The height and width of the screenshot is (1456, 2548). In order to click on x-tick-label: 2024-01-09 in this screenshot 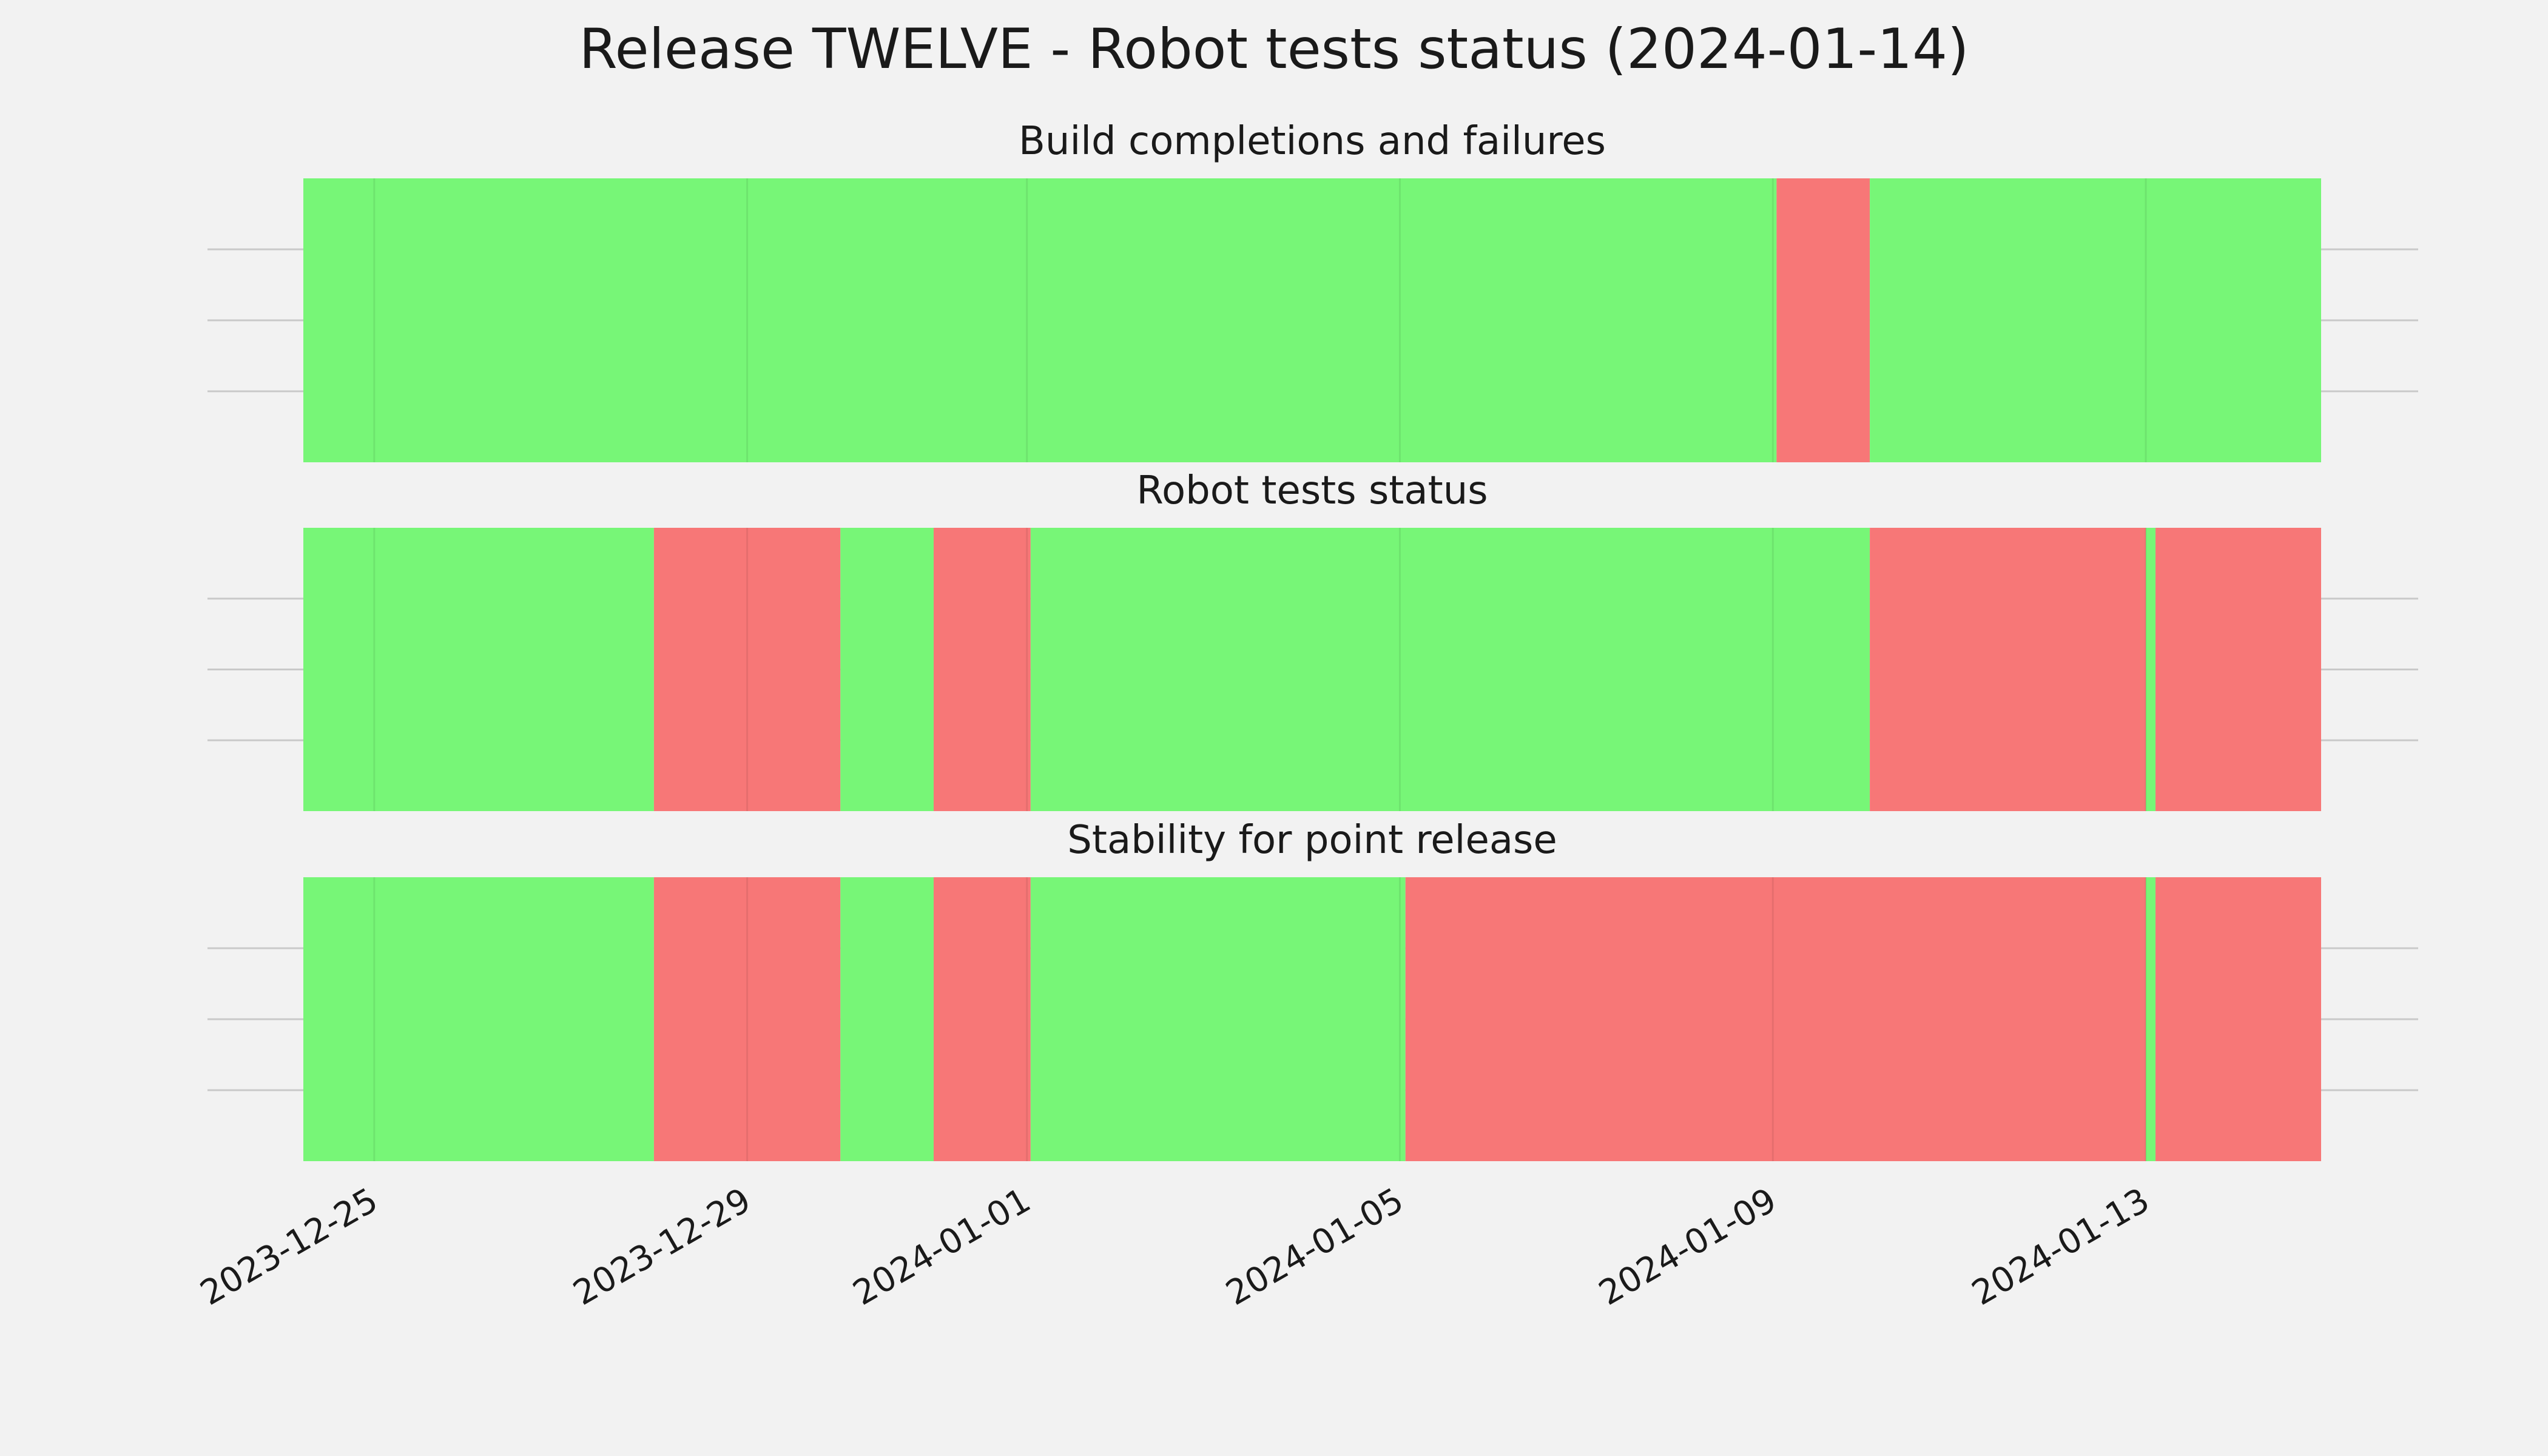, I will do `click(1687, 1247)`.